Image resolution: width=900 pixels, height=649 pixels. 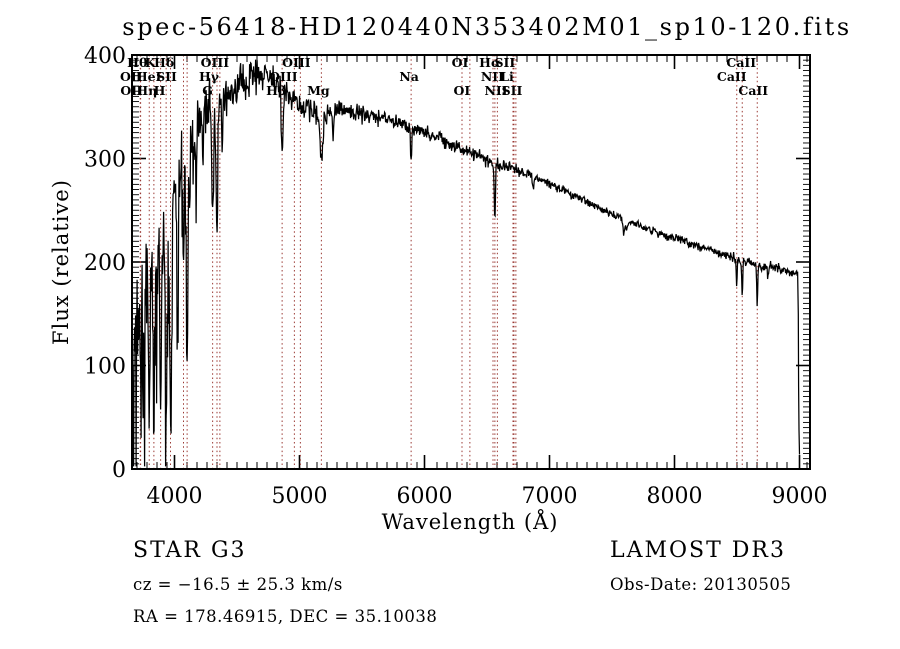 What do you see at coordinates (425, 496) in the screenshot?
I see `x-tick-label: 6000` at bounding box center [425, 496].